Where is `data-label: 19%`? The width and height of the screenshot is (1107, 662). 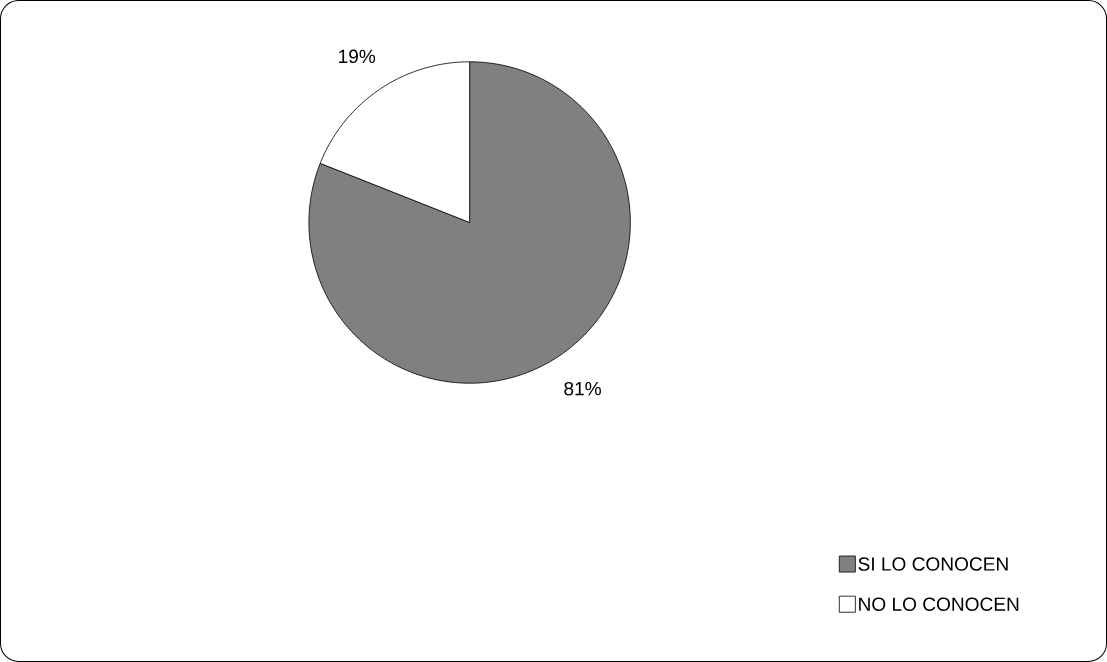
data-label: 19% is located at coordinates (357, 56).